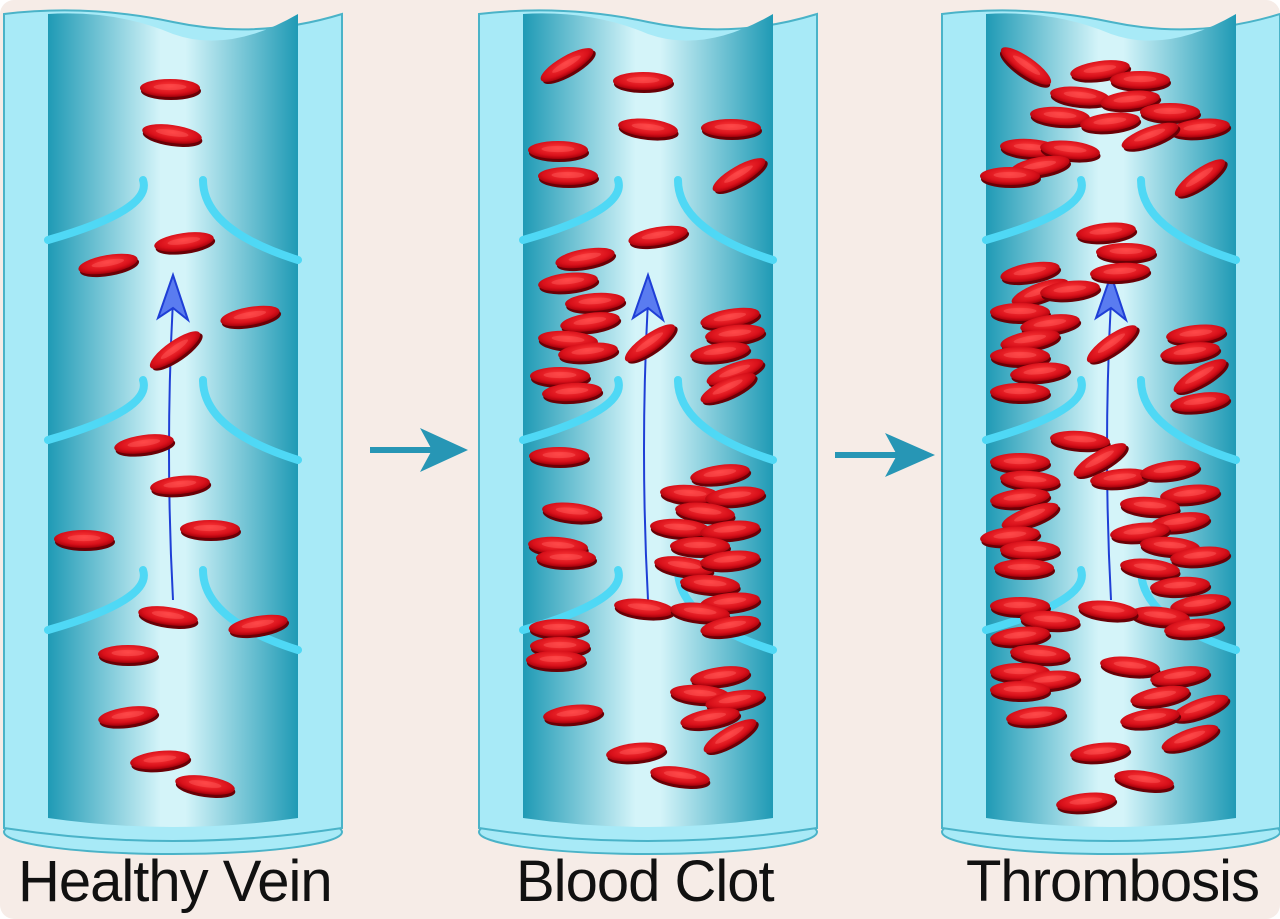 The image size is (1280, 919). Describe the element at coordinates (885, 455) in the screenshot. I see `right-arrow-icon` at that location.